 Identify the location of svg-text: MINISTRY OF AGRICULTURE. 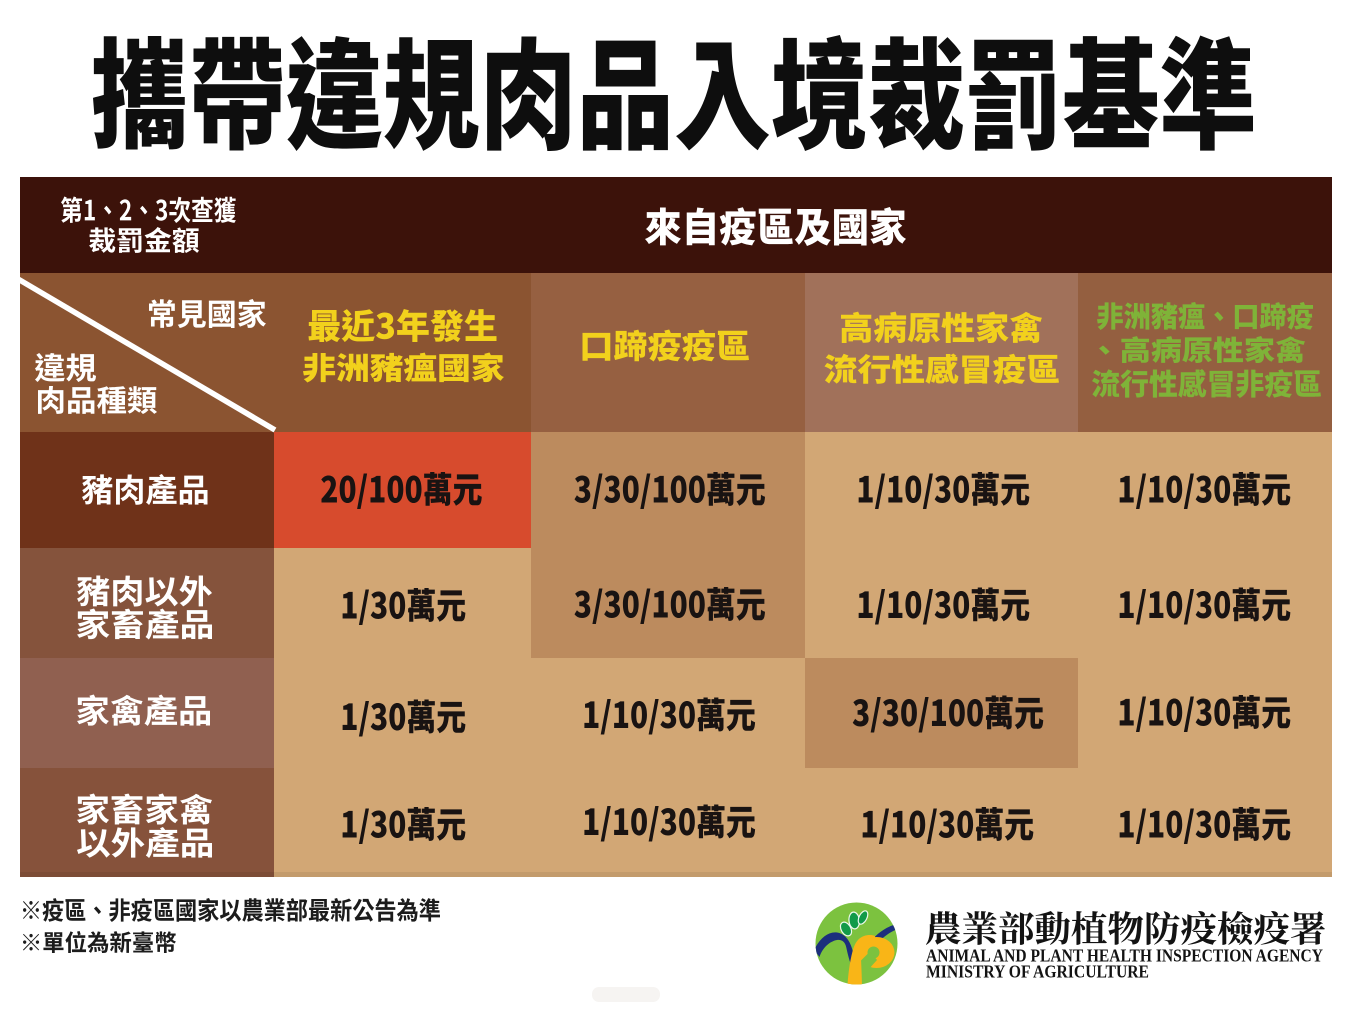
(1037, 972).